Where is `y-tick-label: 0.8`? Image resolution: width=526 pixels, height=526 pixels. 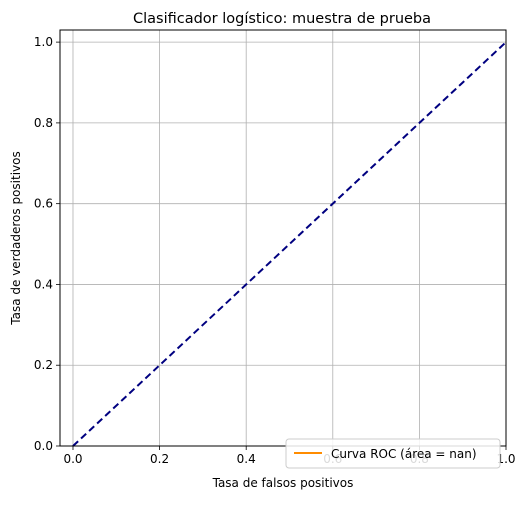
y-tick-label: 0.8 is located at coordinates (43, 123).